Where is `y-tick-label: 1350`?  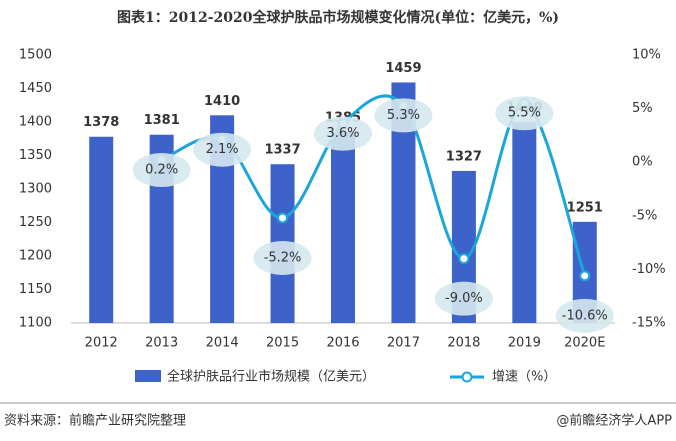 y-tick-label: 1350 is located at coordinates (35, 155).